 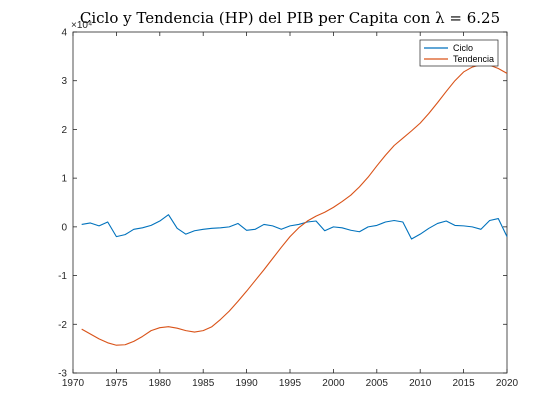 I want to click on x-tick-label: 1990, so click(x=246, y=383).